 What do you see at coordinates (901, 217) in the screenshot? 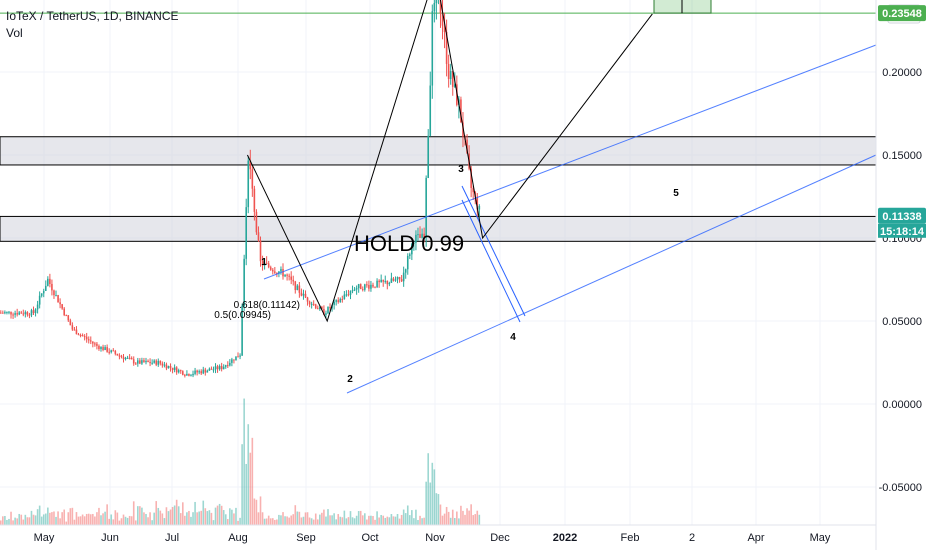
I see `price-tag-label: 0.11338` at bounding box center [901, 217].